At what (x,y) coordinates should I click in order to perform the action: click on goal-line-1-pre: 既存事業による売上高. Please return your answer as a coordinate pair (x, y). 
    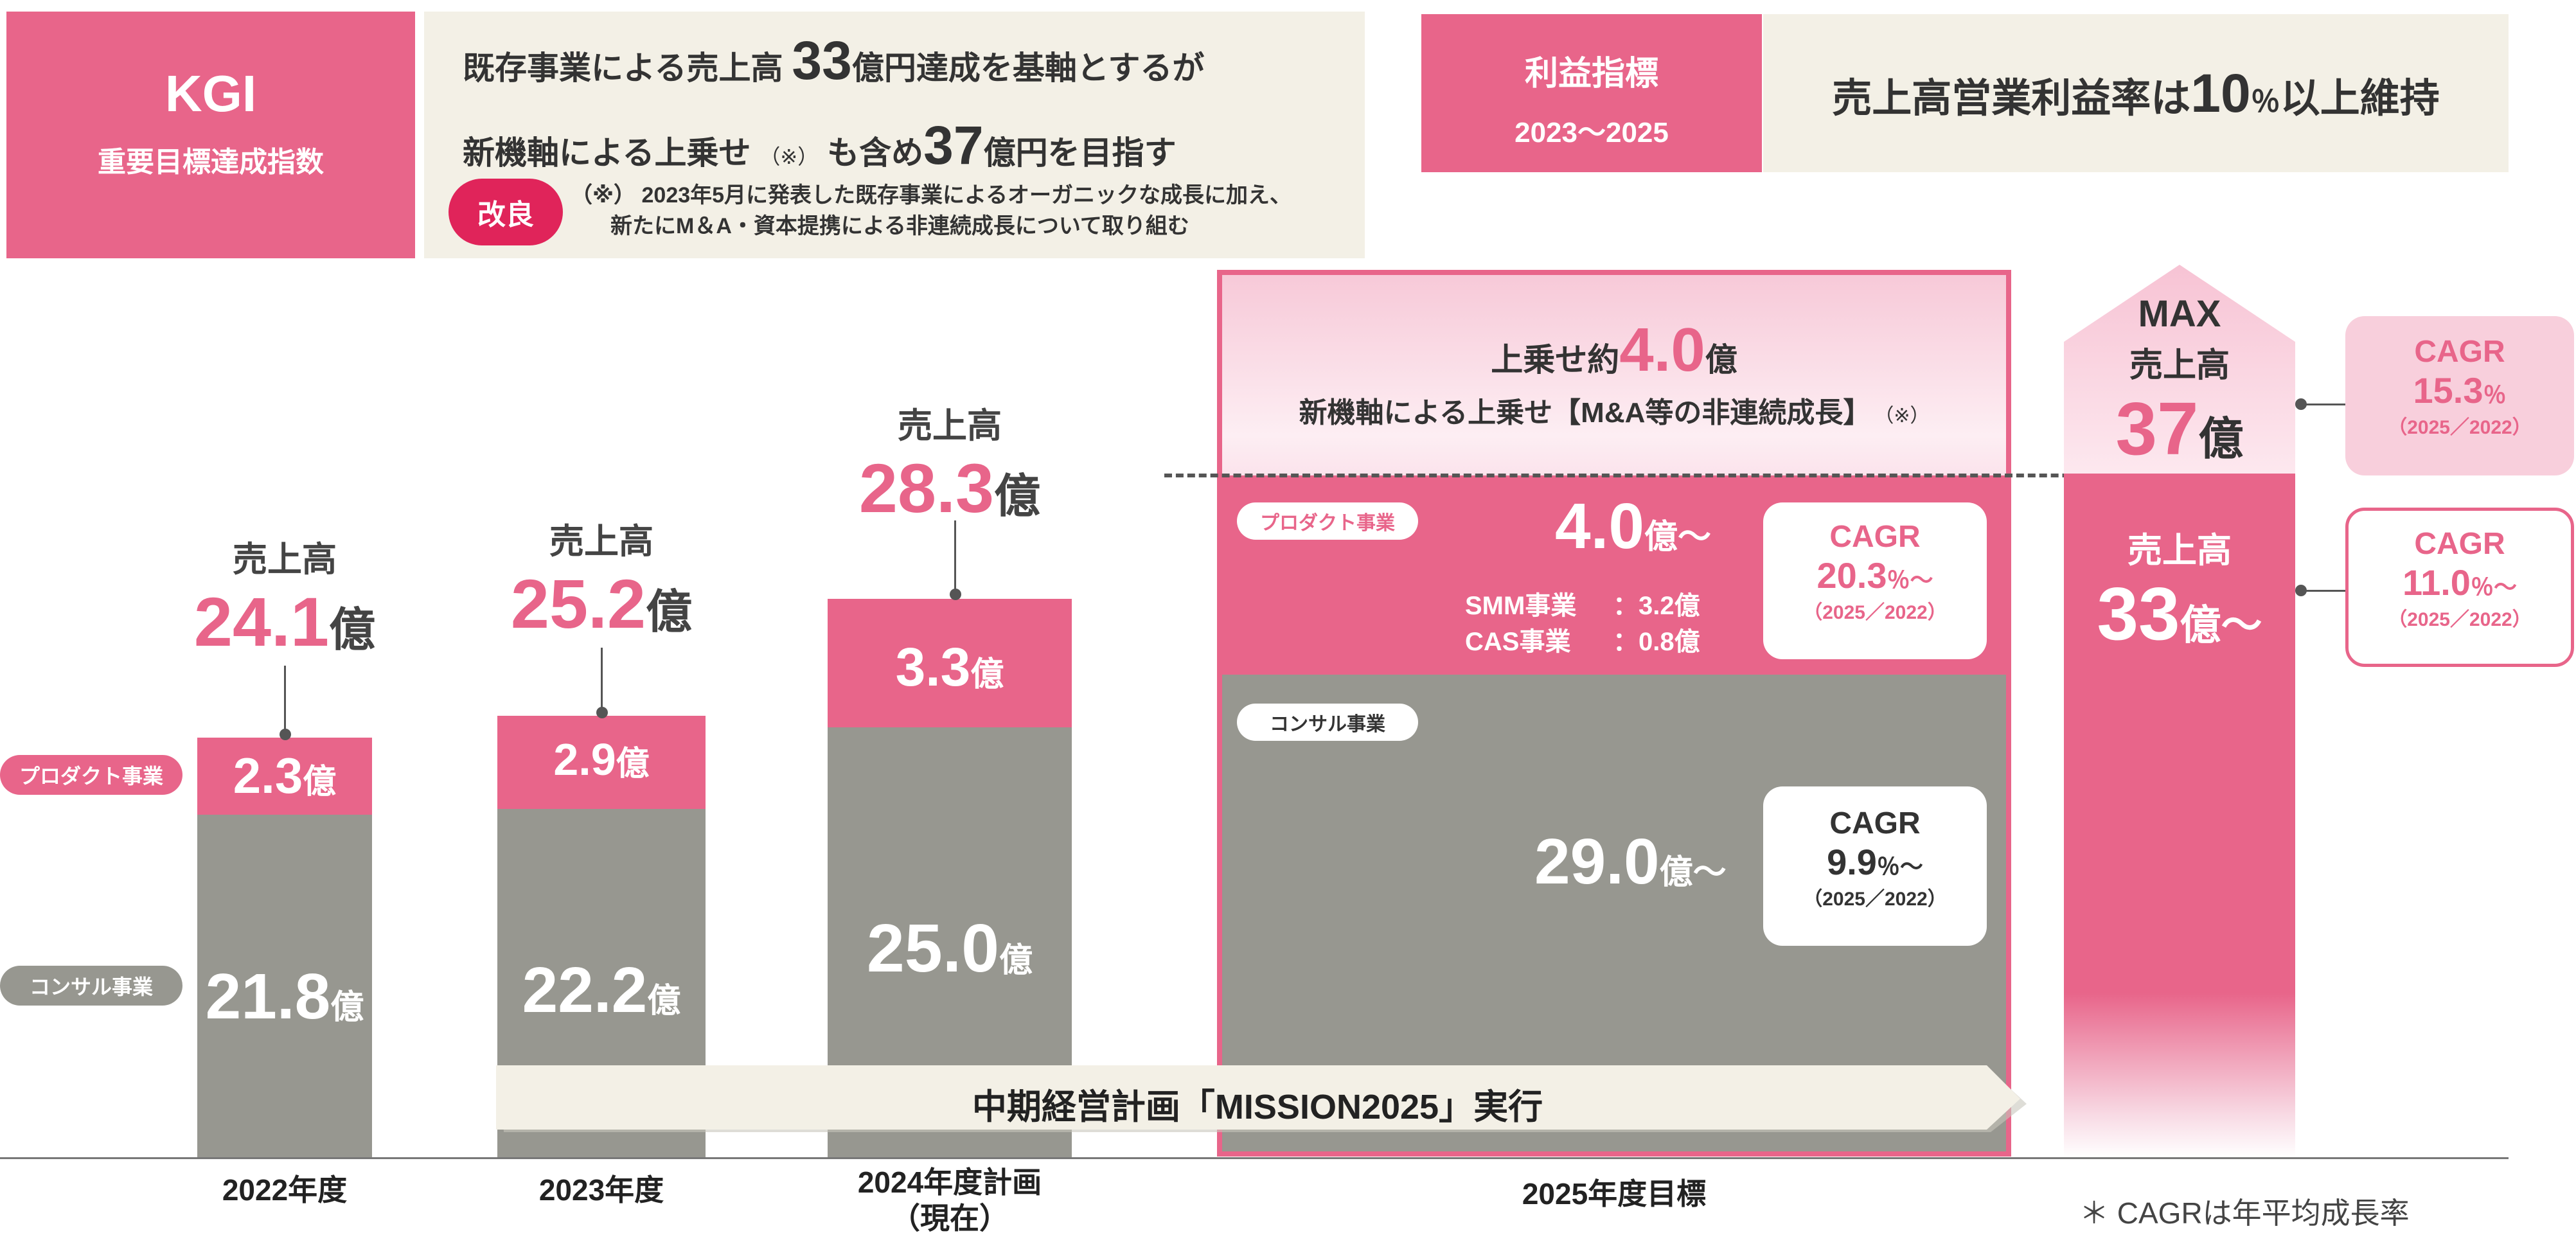
    Looking at the image, I should click on (627, 68).